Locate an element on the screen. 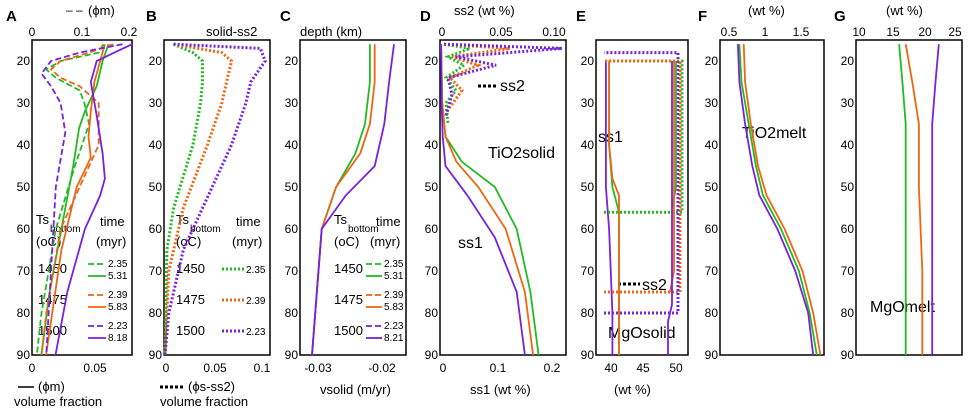 This screenshot has width=970, height=410. d-top-tick-2: 0.10 is located at coordinates (554, 32).